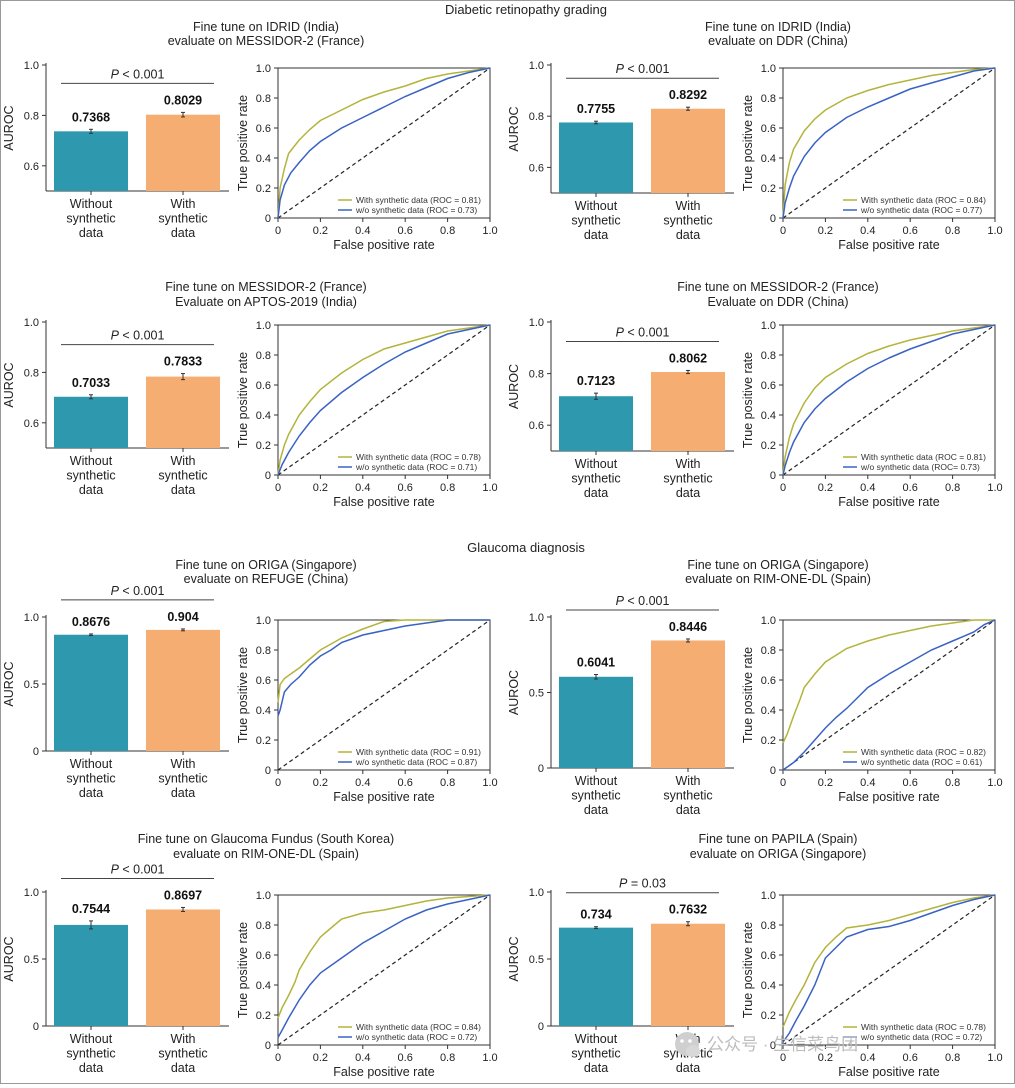 The height and width of the screenshot is (1088, 1015). Describe the element at coordinates (418, 457) in the screenshot. I see `legend-entry: With synthetic data (ROC = 0.78)` at that location.